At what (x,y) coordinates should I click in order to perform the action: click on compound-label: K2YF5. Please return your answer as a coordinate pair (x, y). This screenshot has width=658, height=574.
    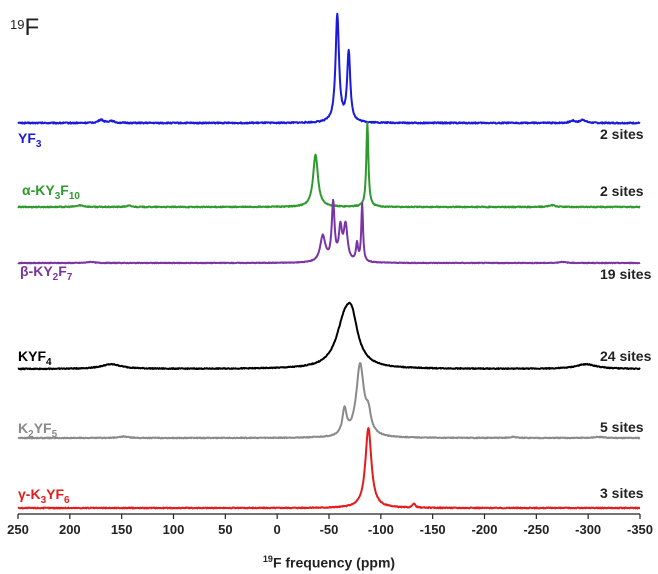
    Looking at the image, I should click on (37, 430).